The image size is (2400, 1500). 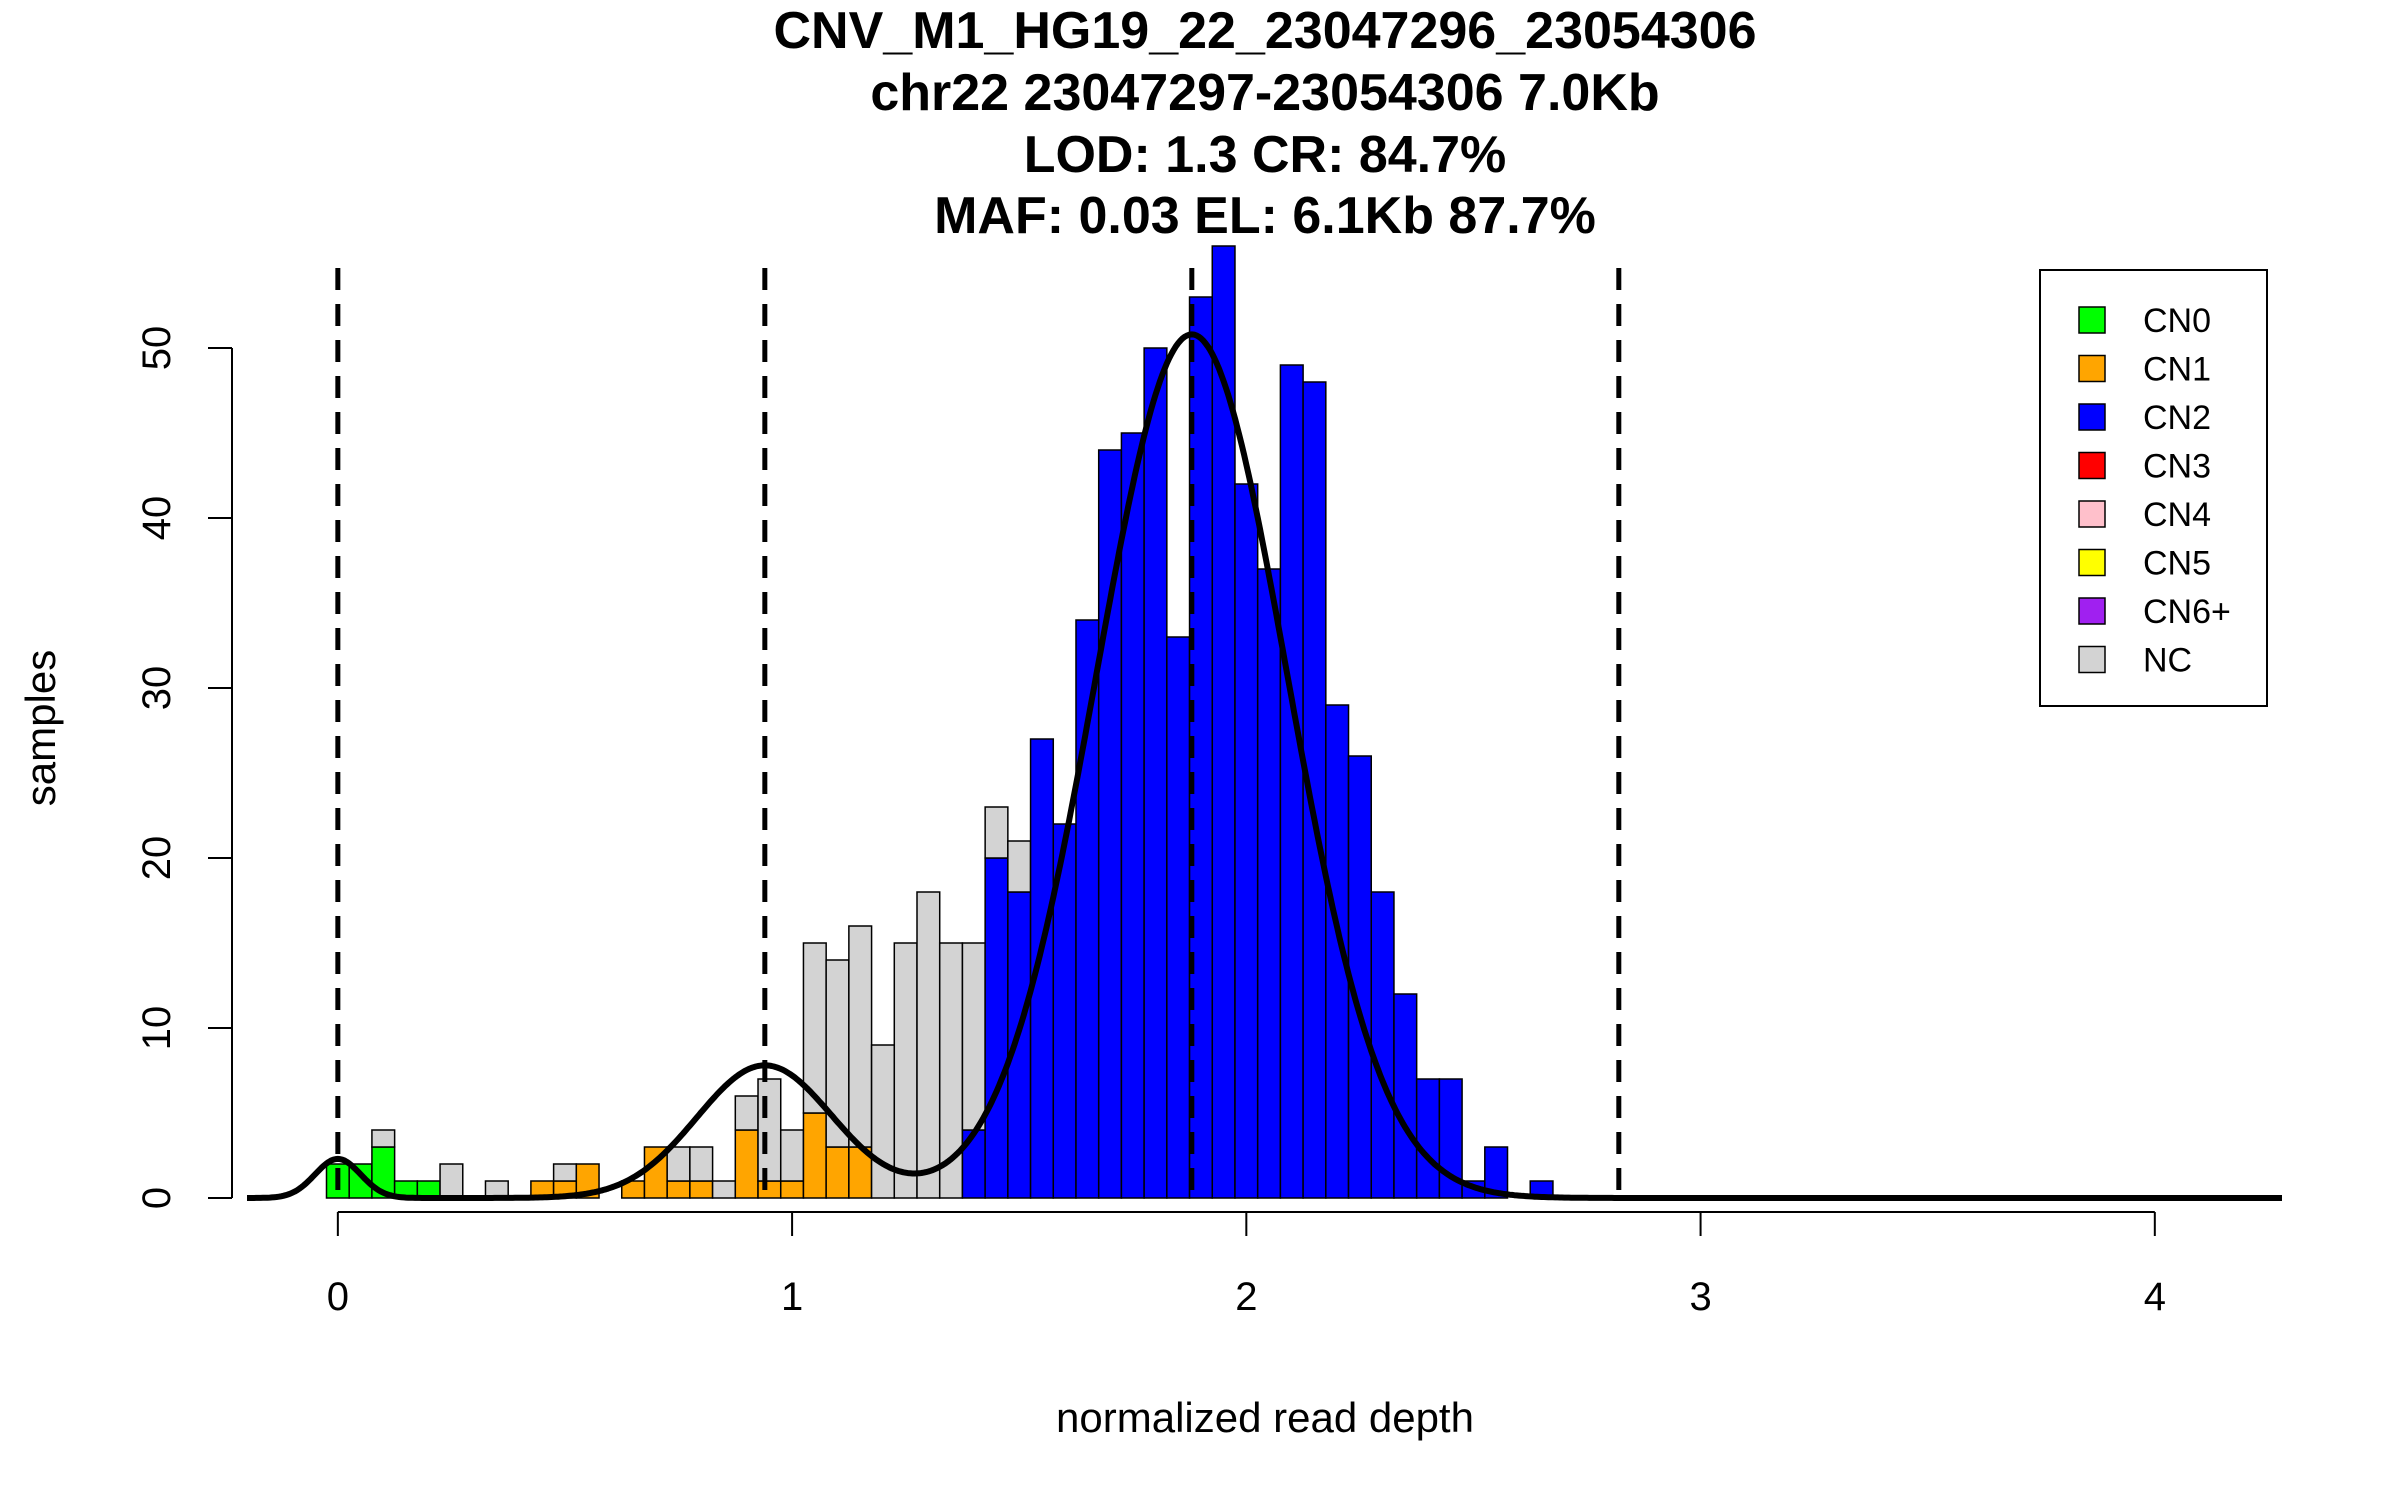 What do you see at coordinates (2177, 321) in the screenshot?
I see `legend-label: CN0` at bounding box center [2177, 321].